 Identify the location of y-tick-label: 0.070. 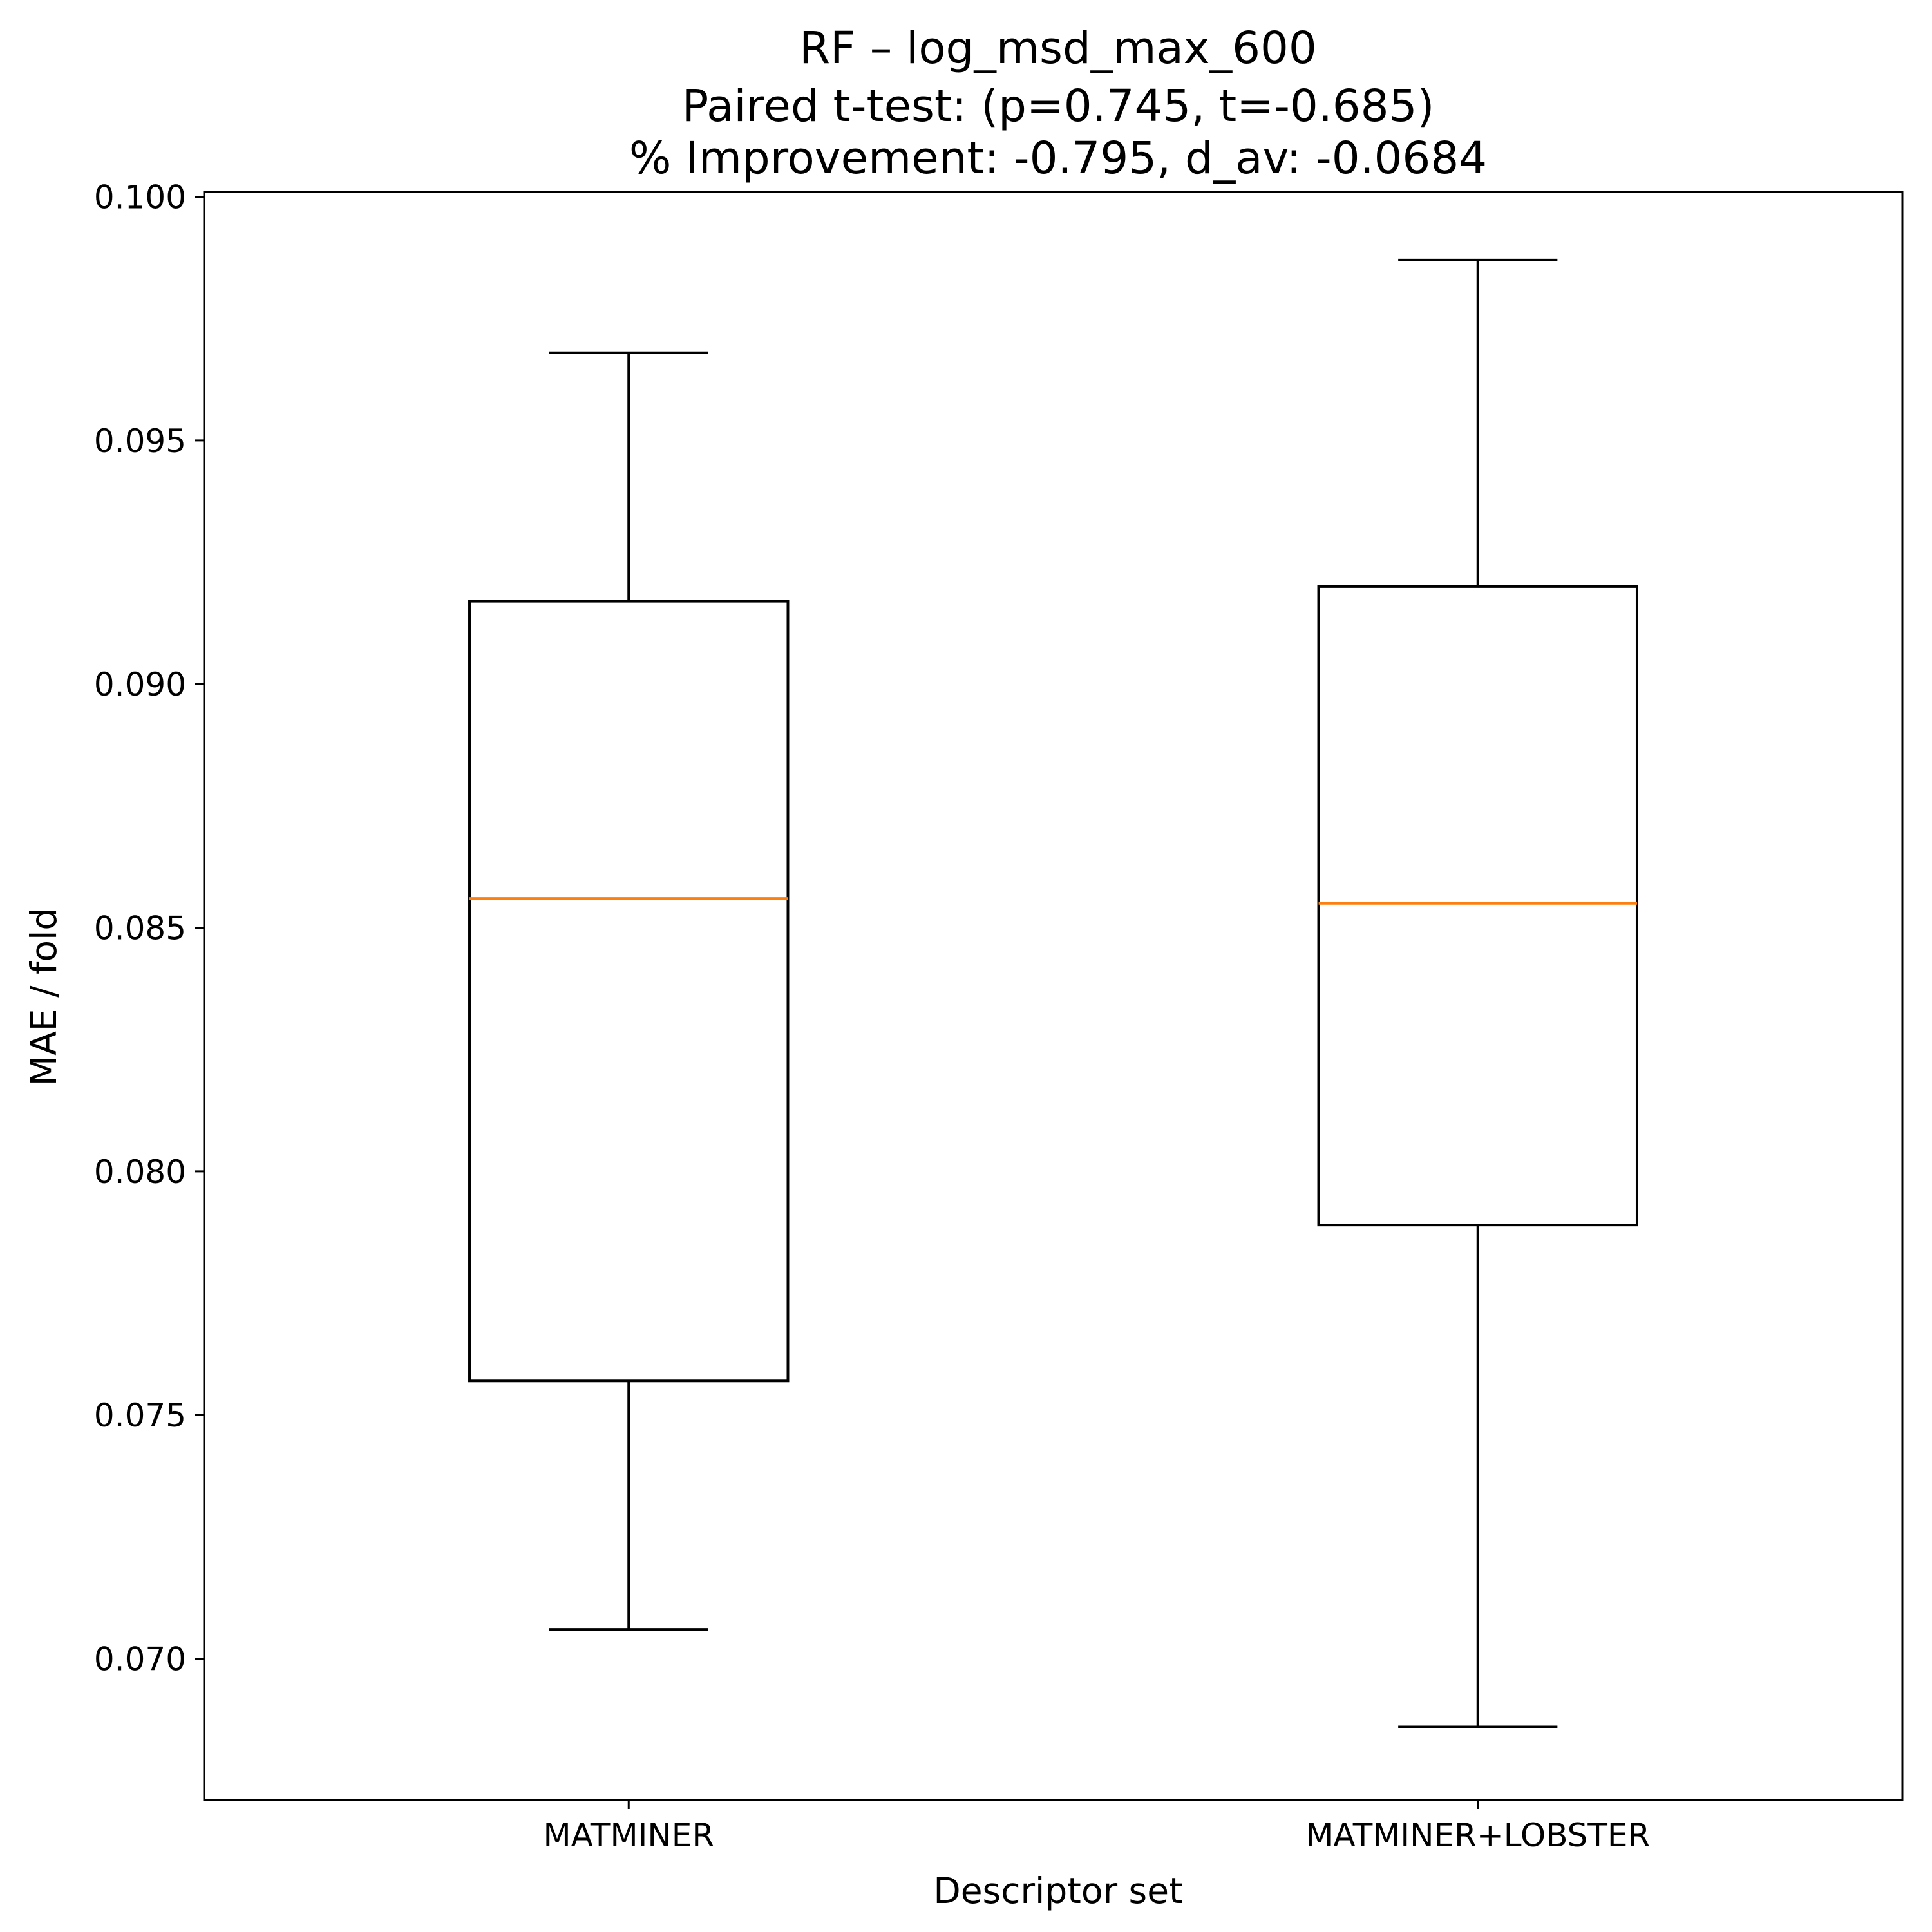
(140, 1659).